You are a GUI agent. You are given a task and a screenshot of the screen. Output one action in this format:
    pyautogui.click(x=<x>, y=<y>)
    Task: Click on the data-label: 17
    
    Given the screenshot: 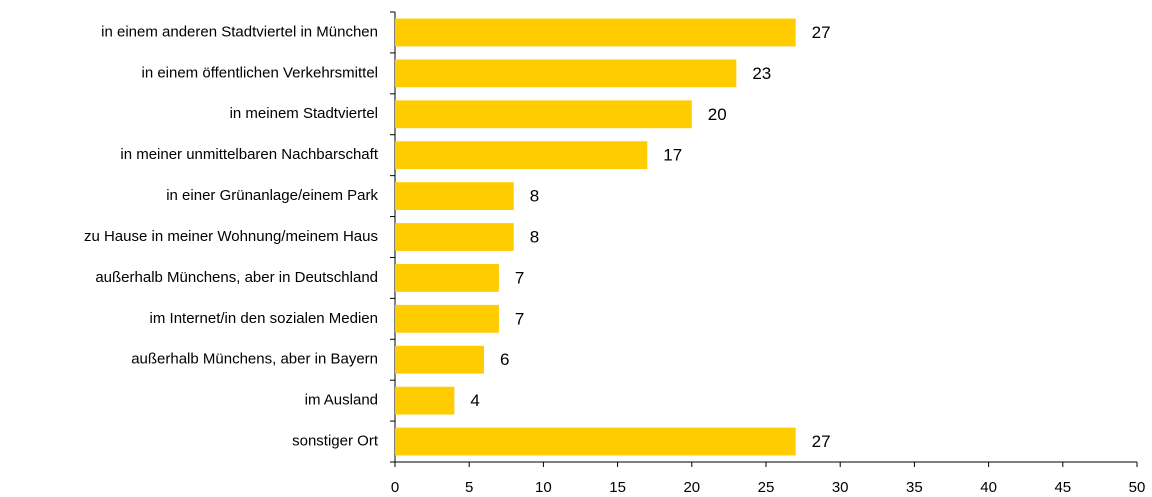 What is the action you would take?
    pyautogui.click(x=672, y=155)
    